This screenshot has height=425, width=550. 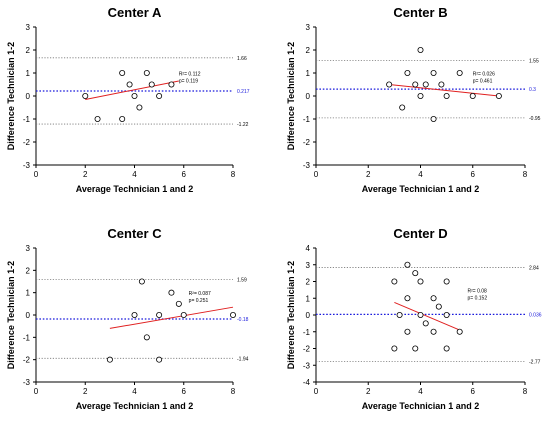 I want to click on bias-label: -0.18, so click(x=243, y=320).